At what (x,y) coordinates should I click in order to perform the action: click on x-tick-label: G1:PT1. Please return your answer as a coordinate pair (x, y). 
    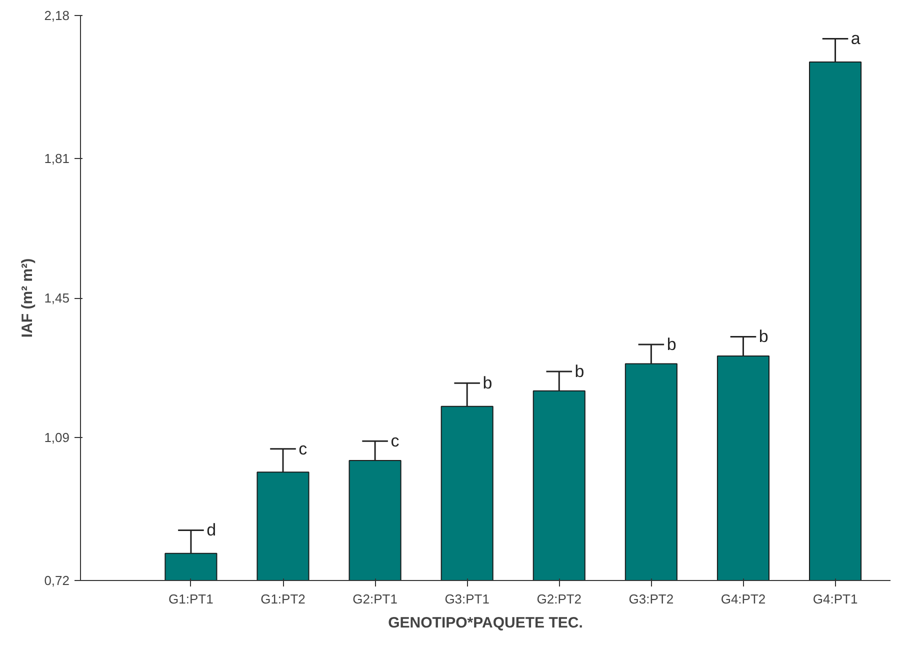
    Looking at the image, I should click on (191, 599).